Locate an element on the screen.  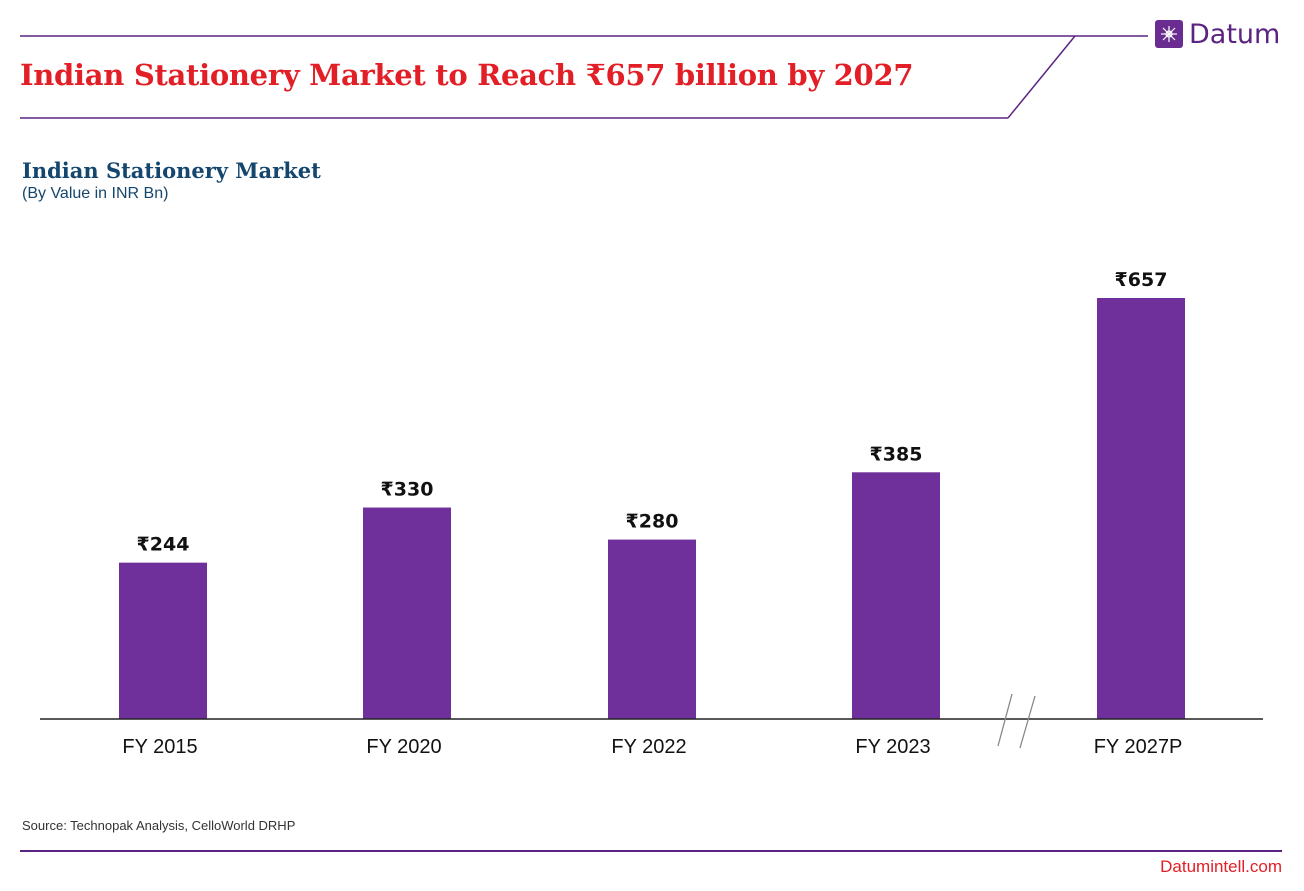
axis-break-marker is located at coordinates (1016, 721).